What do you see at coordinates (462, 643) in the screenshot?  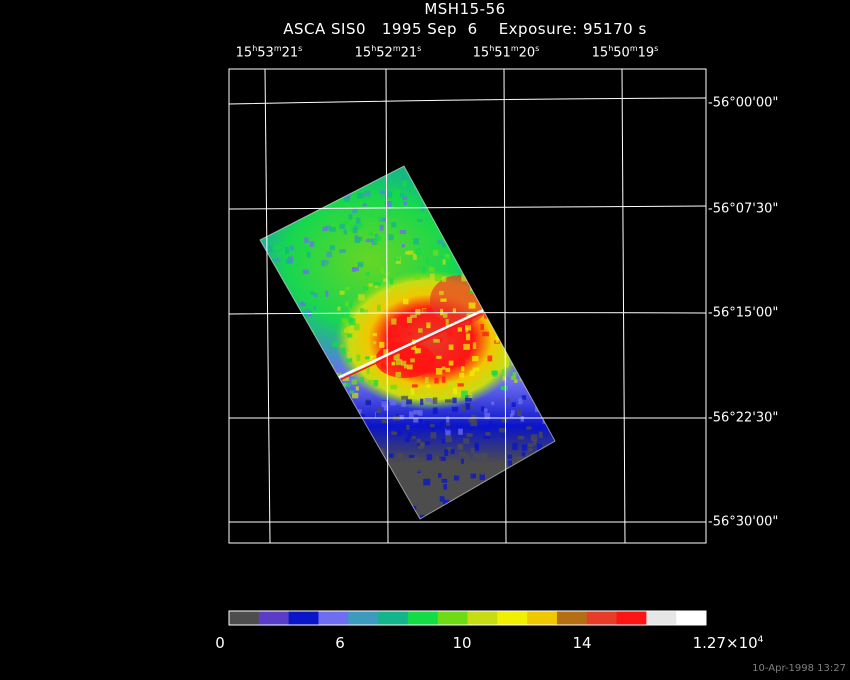 I see `colorbar-tick-label: 10` at bounding box center [462, 643].